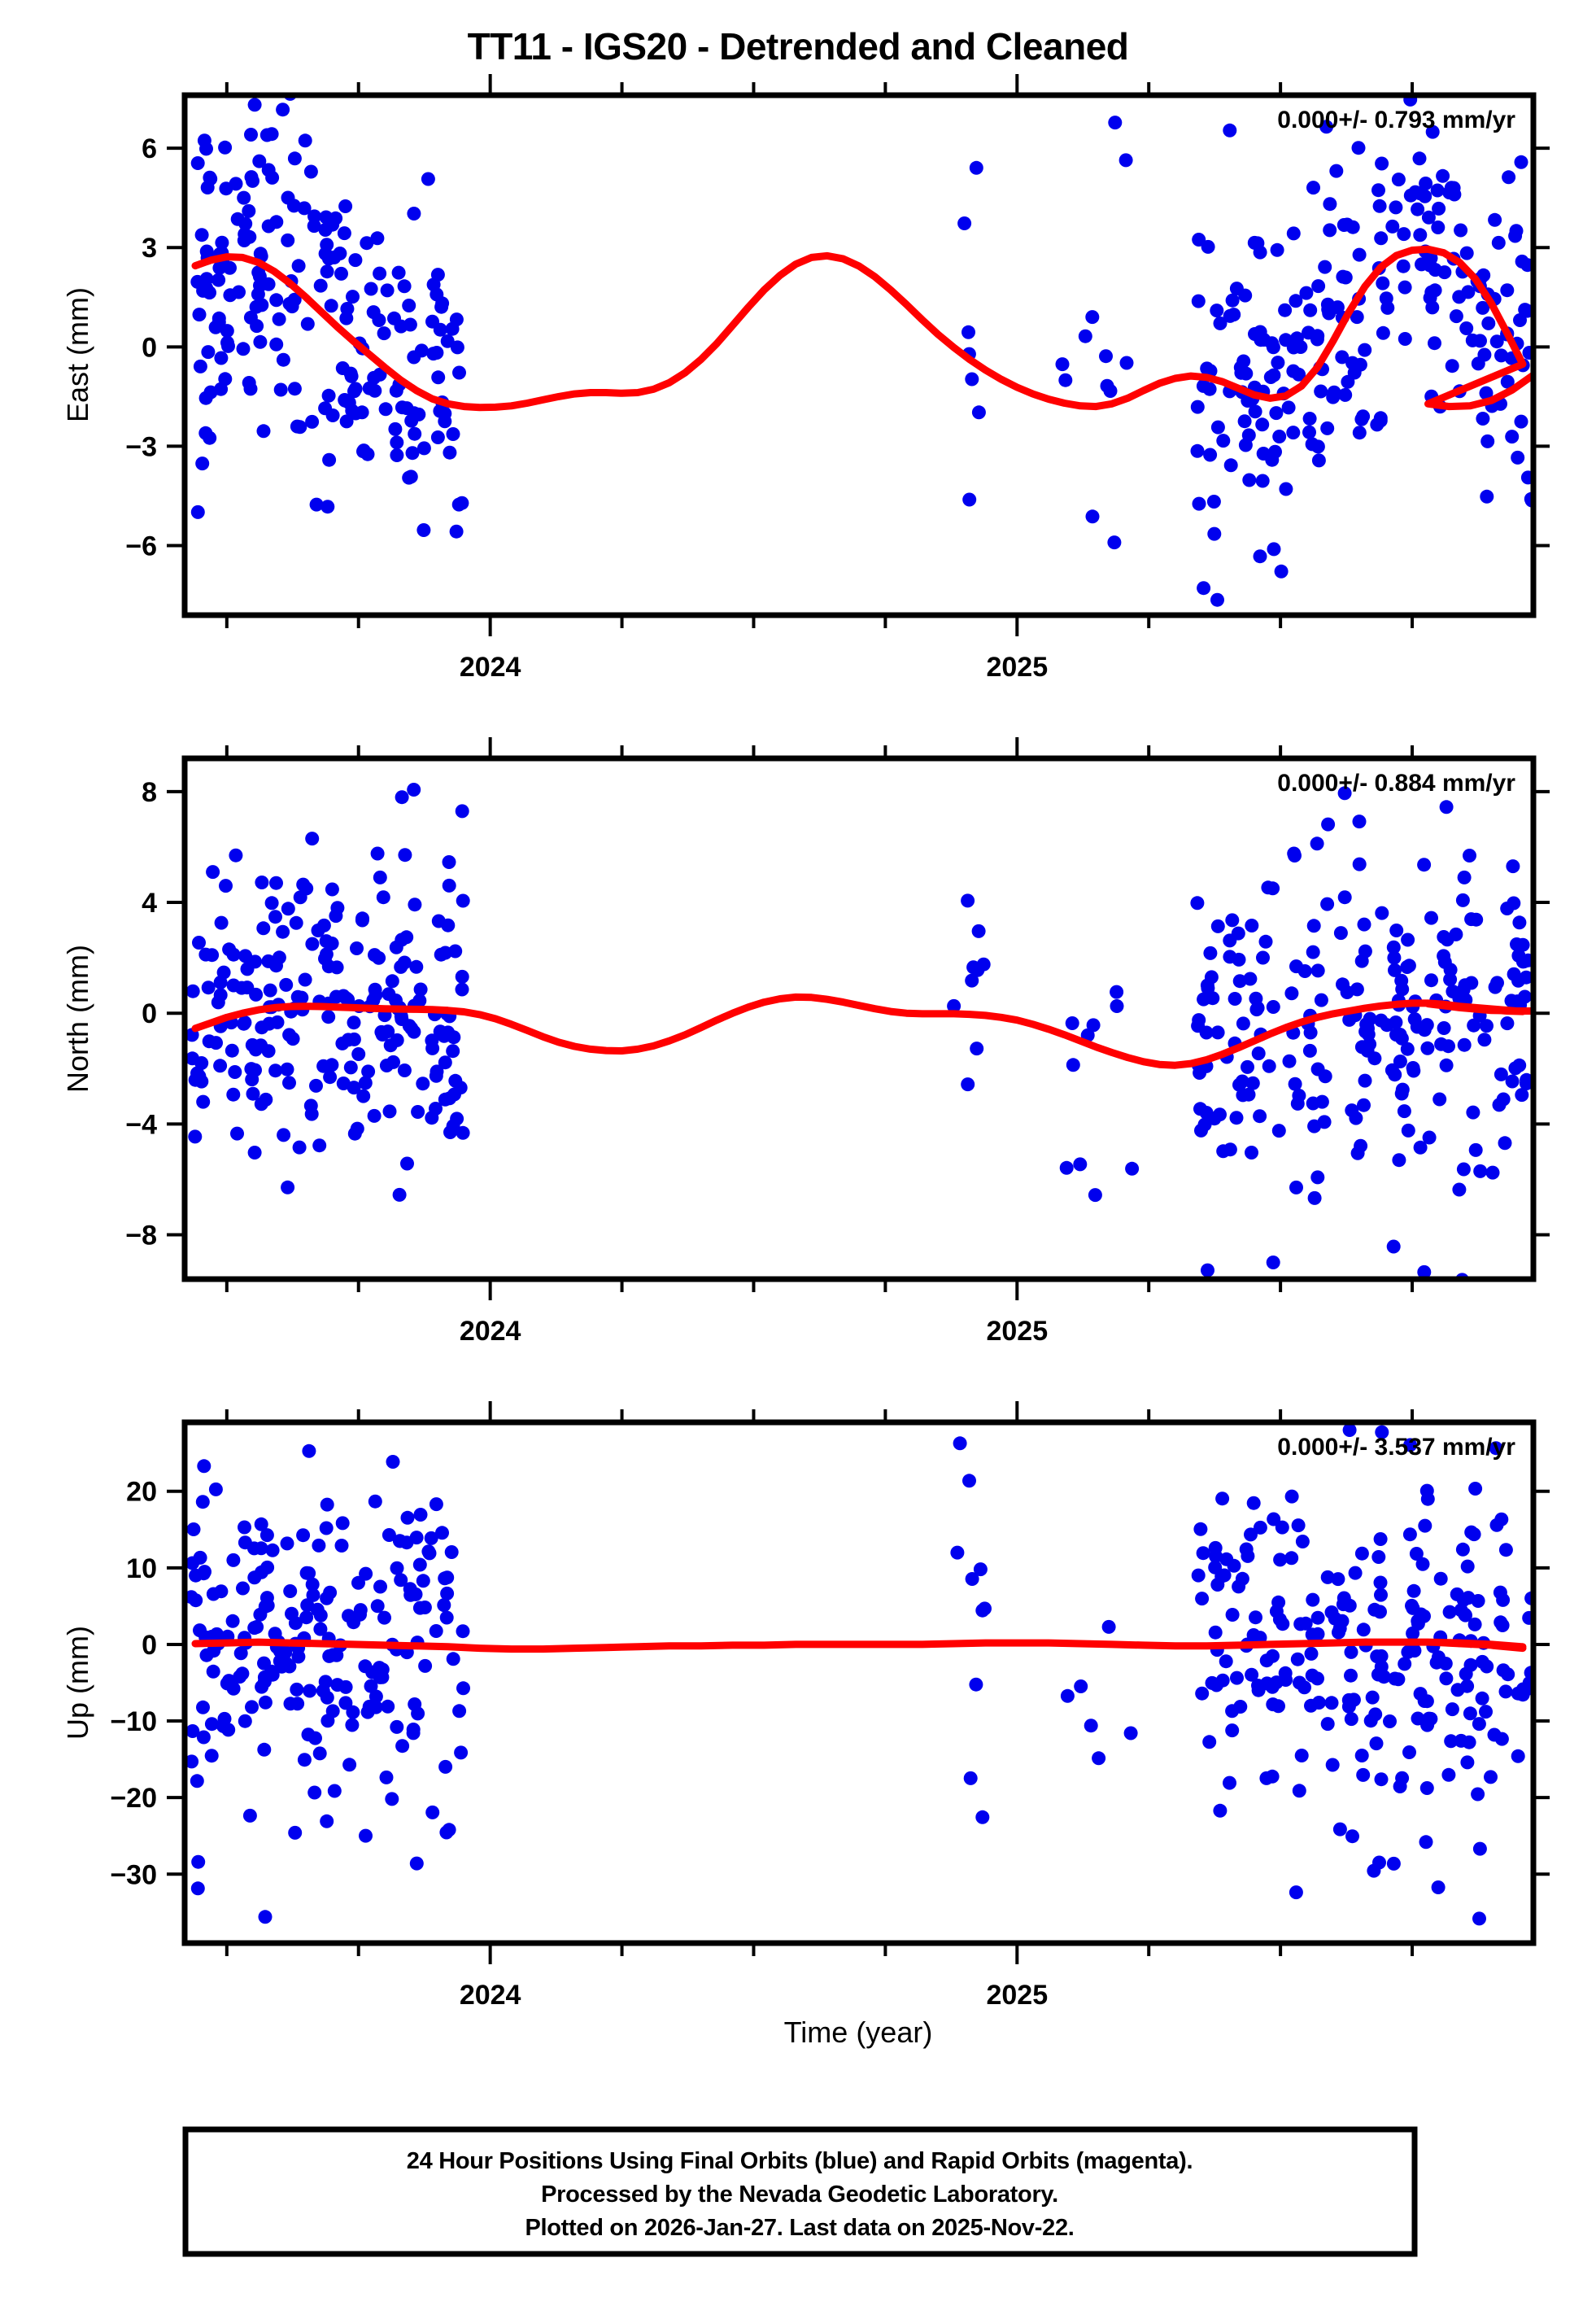 The image size is (1596, 2306). What do you see at coordinates (862, 328) in the screenshot?
I see `fit-curve-east` at bounding box center [862, 328].